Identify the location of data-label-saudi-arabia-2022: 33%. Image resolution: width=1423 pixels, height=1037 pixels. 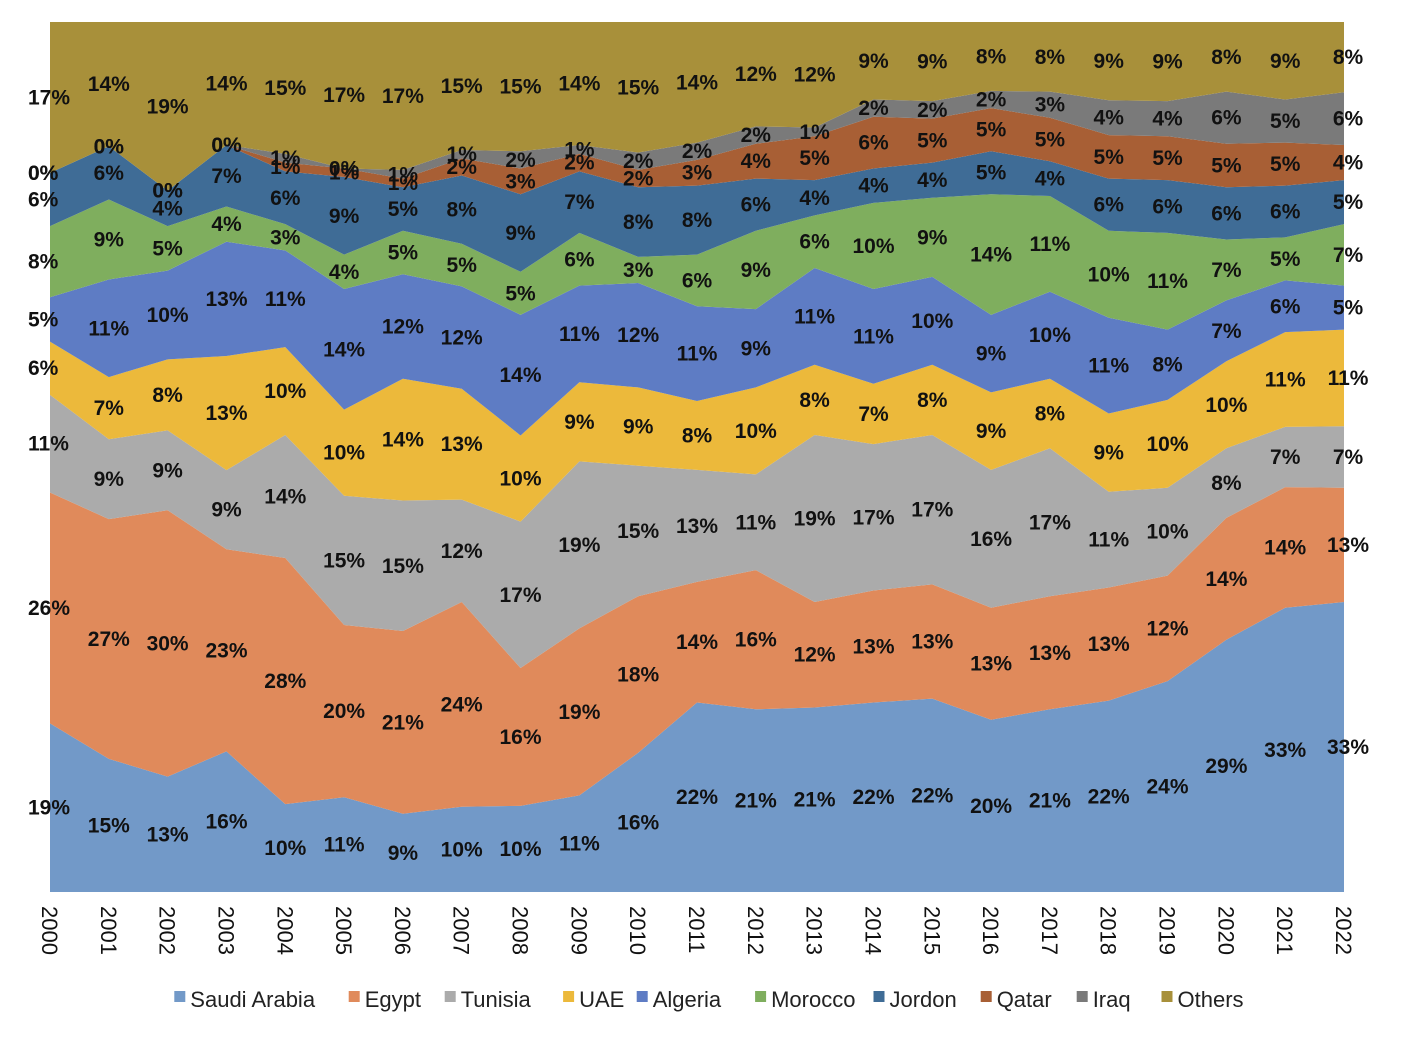
(1348, 747).